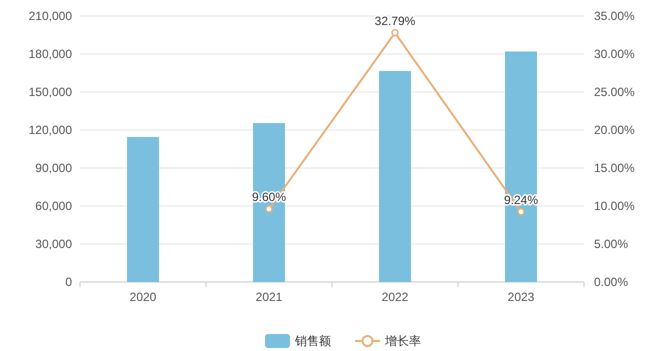  What do you see at coordinates (53, 206) in the screenshot?
I see `y-tick-label: 60,000` at bounding box center [53, 206].